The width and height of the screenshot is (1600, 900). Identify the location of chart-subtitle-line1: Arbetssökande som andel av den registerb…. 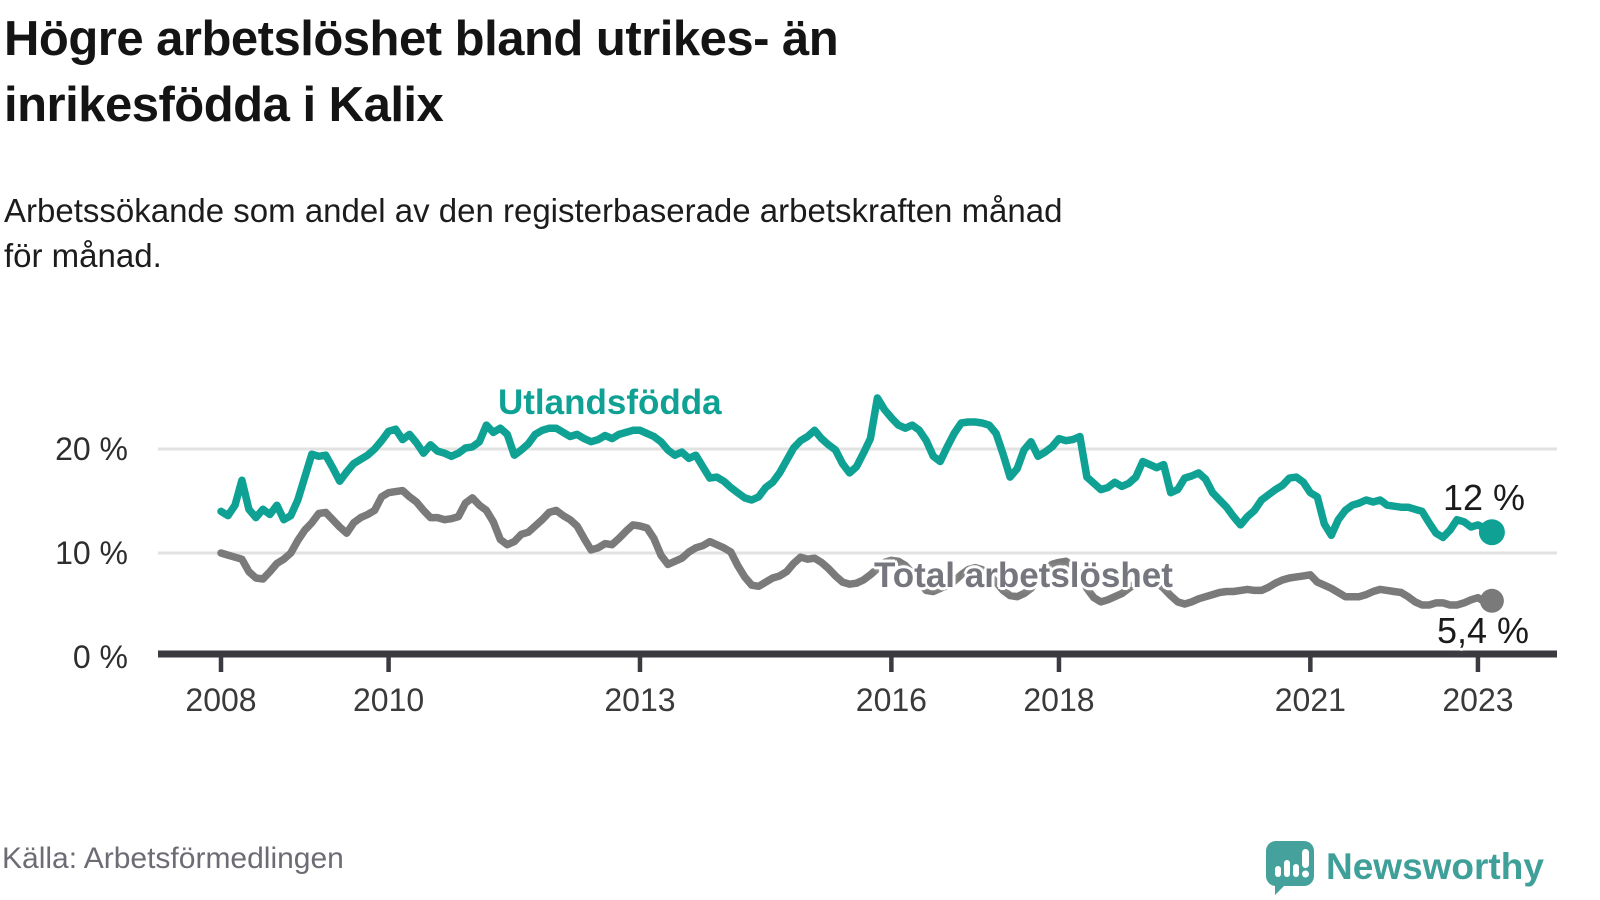
(533, 210).